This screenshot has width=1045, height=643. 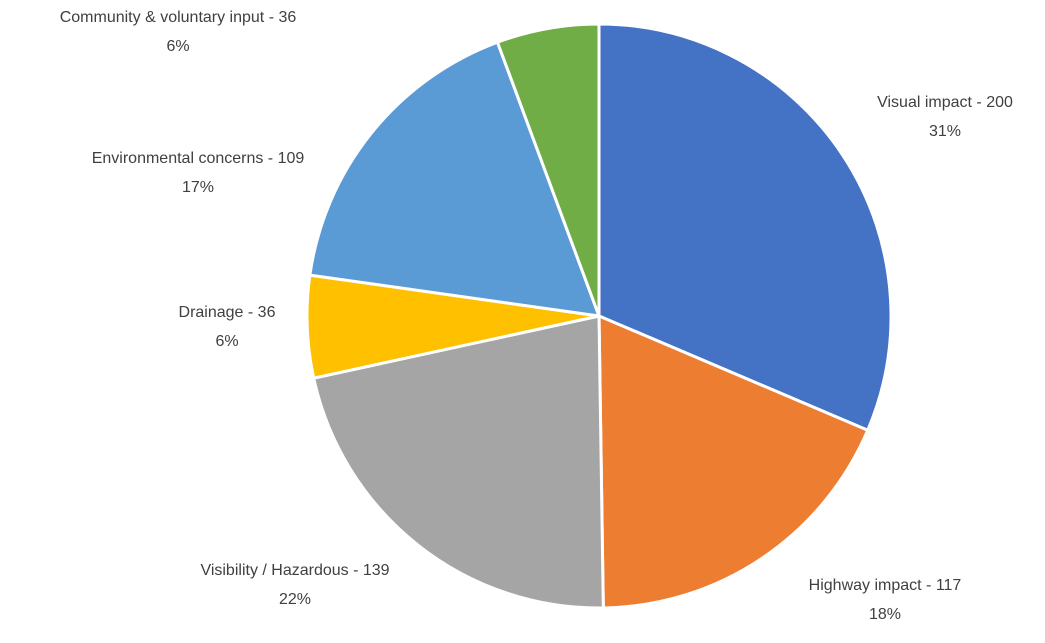 I want to click on percent-label: 17%, so click(x=198, y=187).